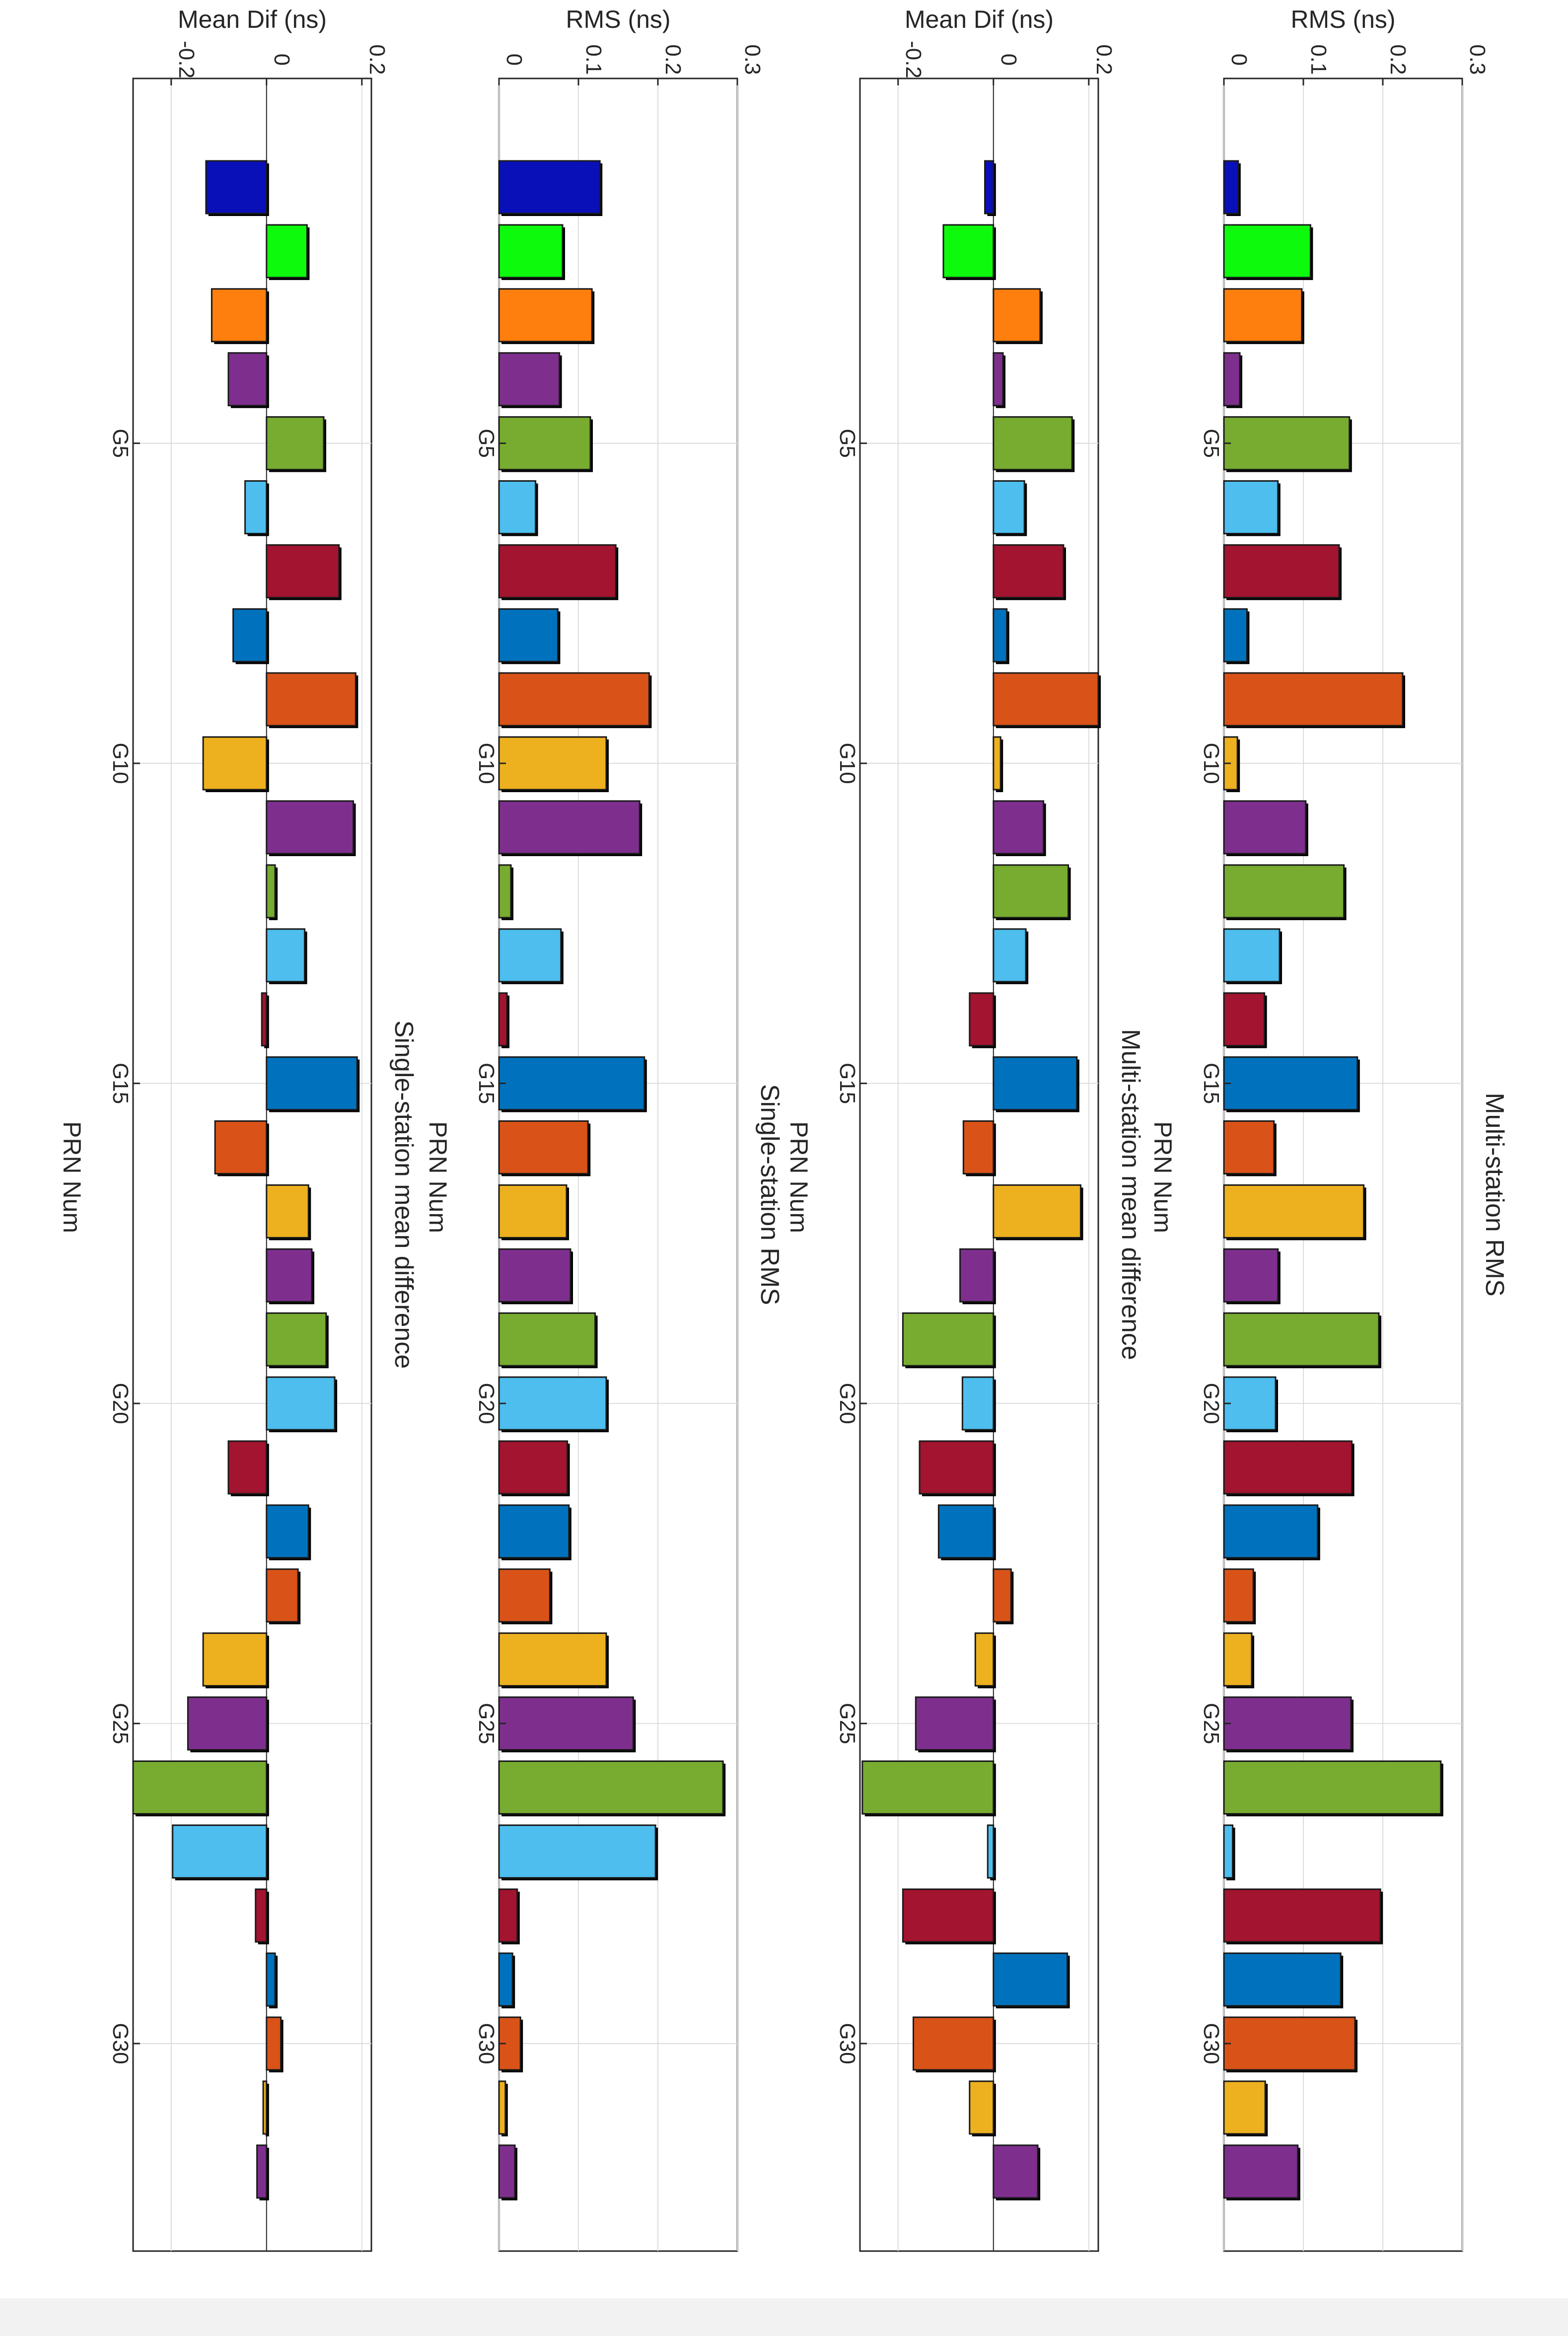  What do you see at coordinates (267, 2110) in the screenshot?
I see `bar-shadow` at bounding box center [267, 2110].